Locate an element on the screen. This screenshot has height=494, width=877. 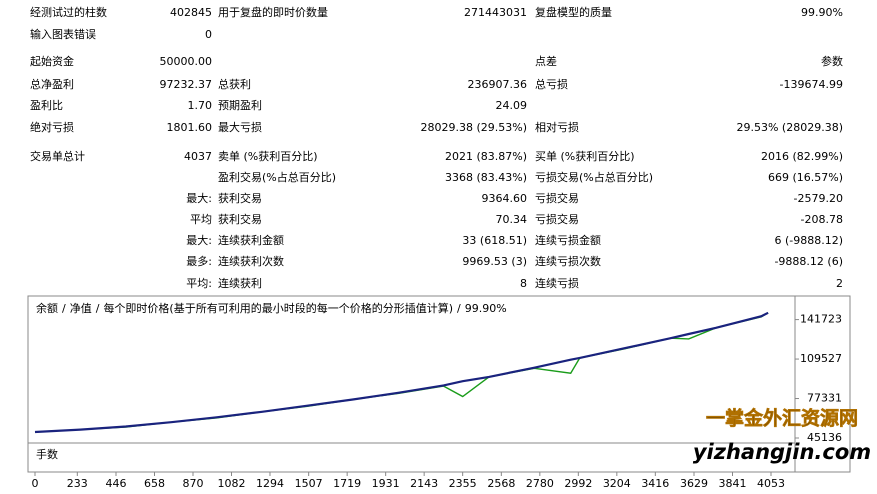
field-value: 2 is located at coordinates (839, 283).